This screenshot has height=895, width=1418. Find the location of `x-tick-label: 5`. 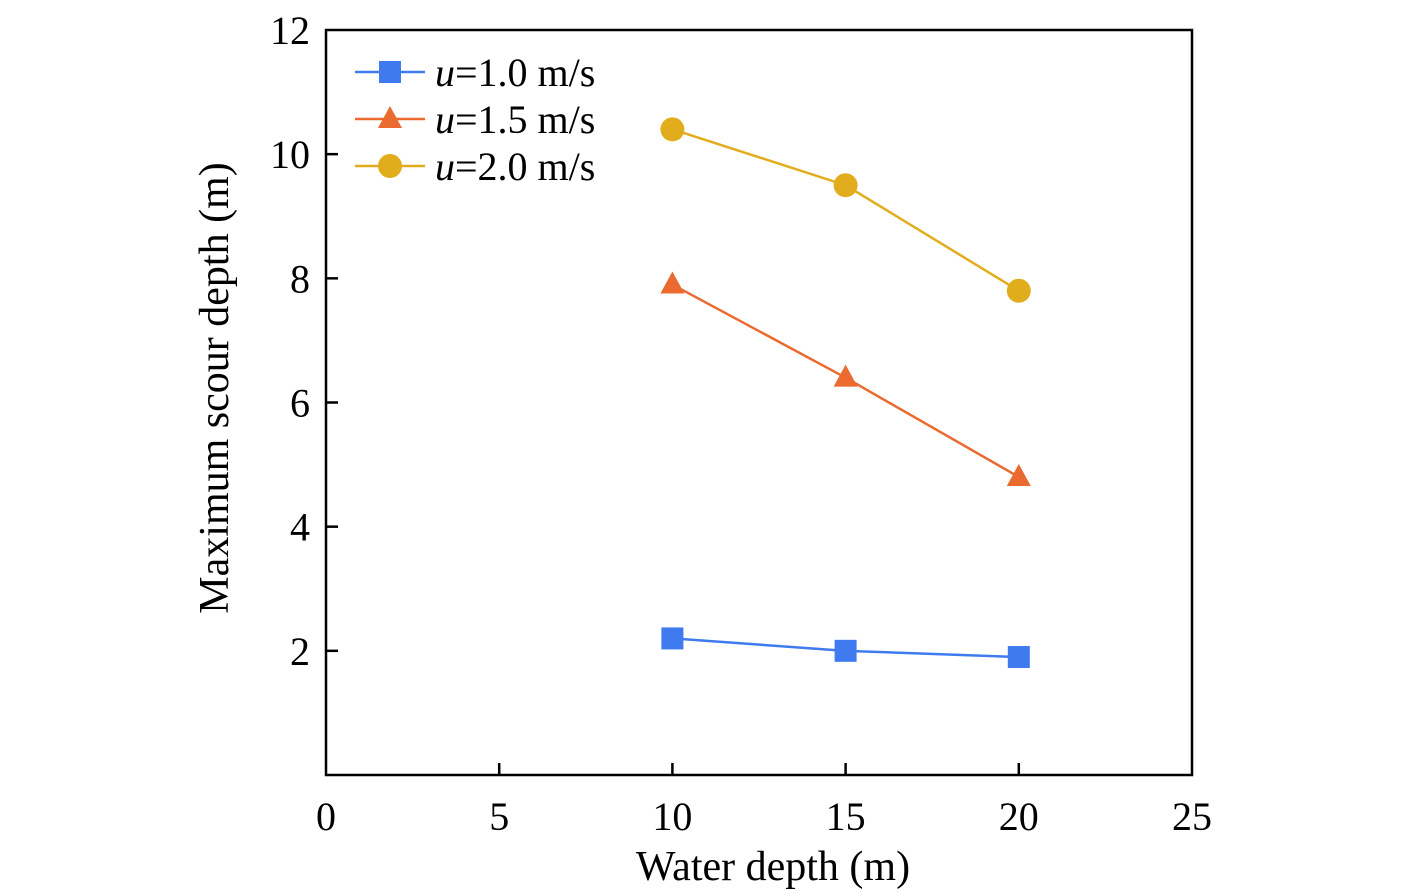

x-tick-label: 5 is located at coordinates (499, 816).